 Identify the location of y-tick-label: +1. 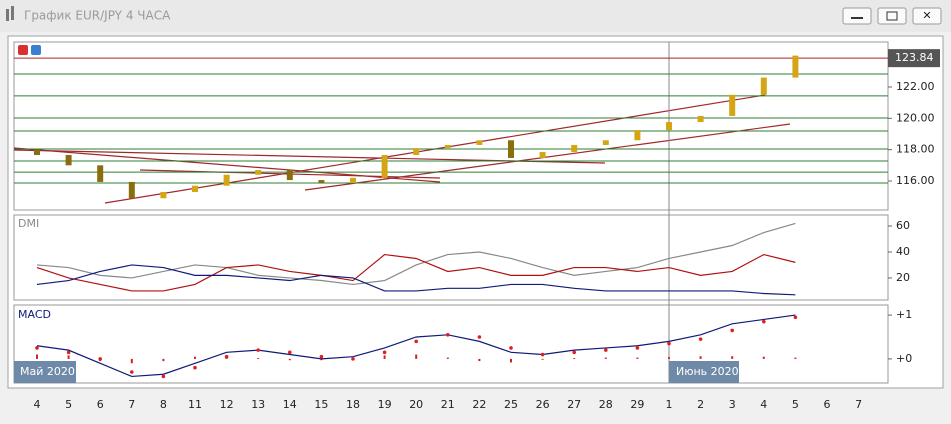
(904, 314).